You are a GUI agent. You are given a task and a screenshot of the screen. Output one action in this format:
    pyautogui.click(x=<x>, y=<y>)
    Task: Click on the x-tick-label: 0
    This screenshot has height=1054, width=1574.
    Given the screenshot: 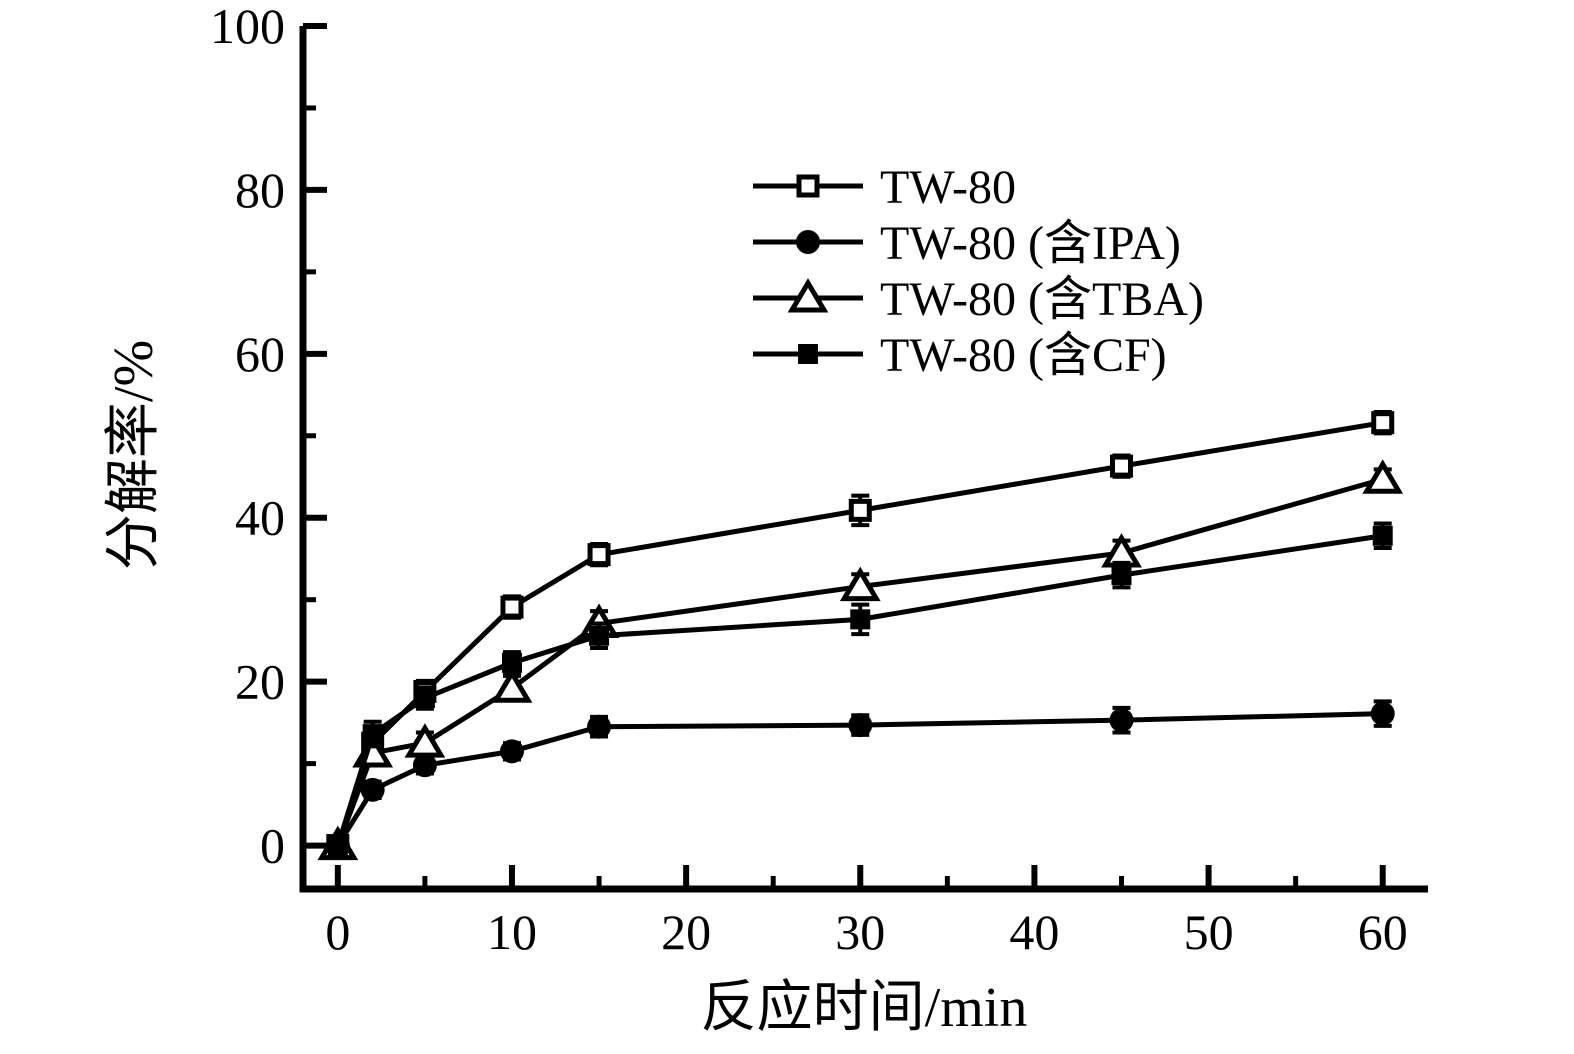 What is the action you would take?
    pyautogui.click(x=337, y=932)
    